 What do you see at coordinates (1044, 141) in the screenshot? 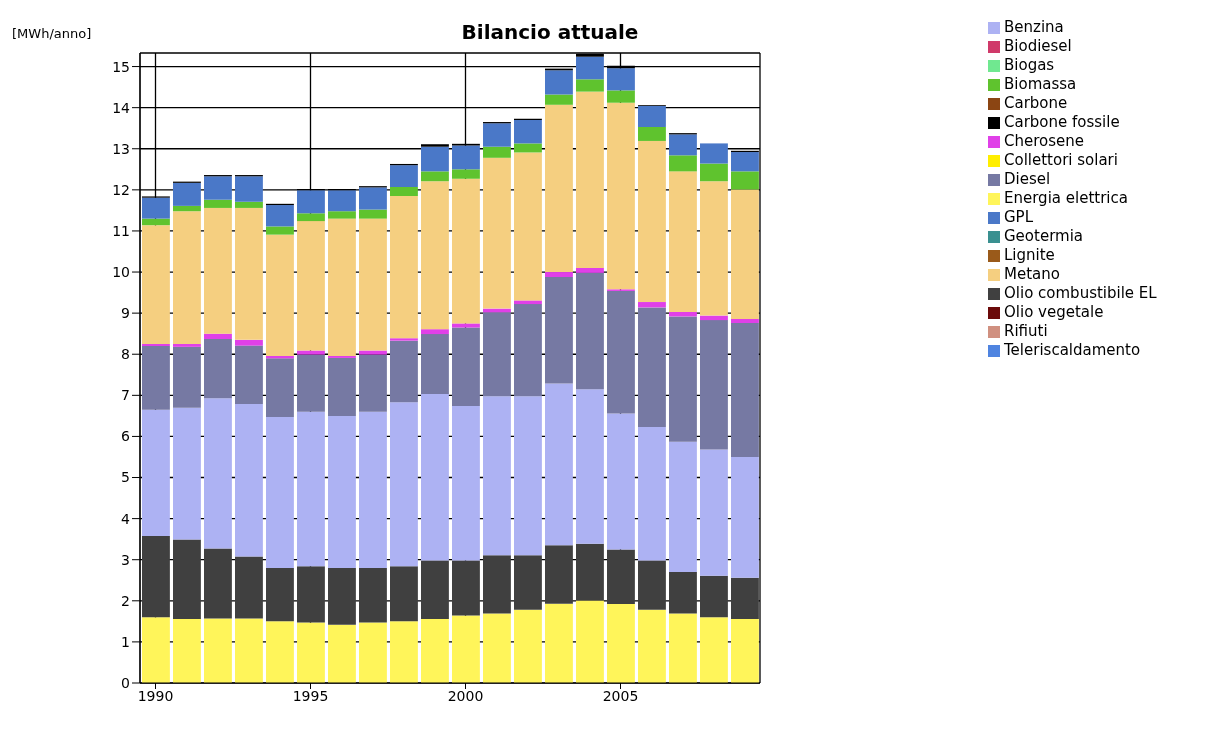
I see `legend-label: Cherosene` at bounding box center [1044, 141].